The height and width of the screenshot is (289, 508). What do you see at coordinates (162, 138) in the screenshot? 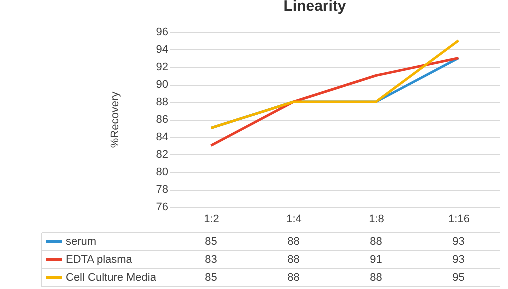
I see `y-tick-label: 84` at bounding box center [162, 138].